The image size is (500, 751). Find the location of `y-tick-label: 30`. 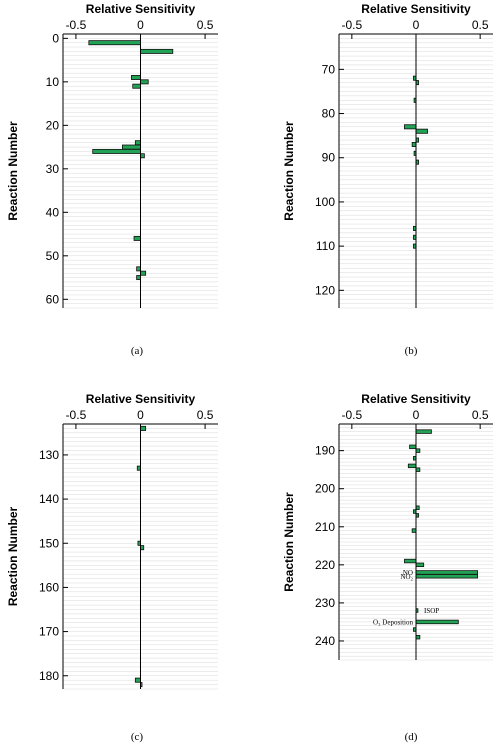

y-tick-label: 30 is located at coordinates (53, 169).